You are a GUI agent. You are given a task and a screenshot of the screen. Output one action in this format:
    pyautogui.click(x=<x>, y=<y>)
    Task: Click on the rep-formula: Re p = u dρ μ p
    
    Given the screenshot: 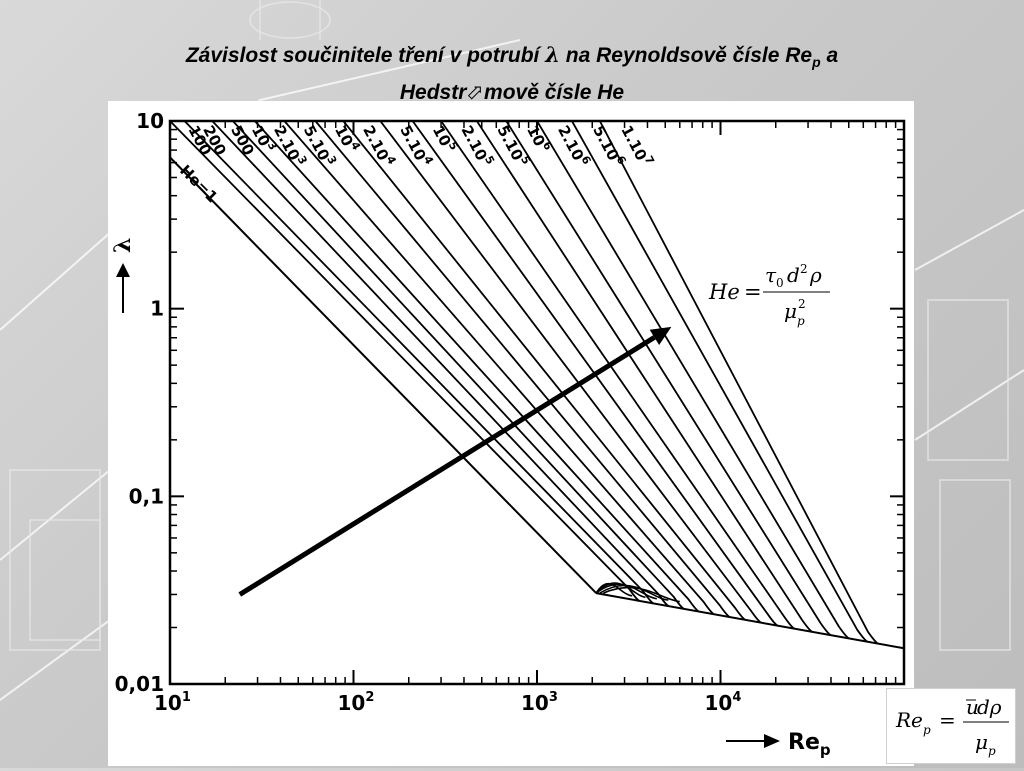 What is the action you would take?
    pyautogui.click(x=952, y=726)
    